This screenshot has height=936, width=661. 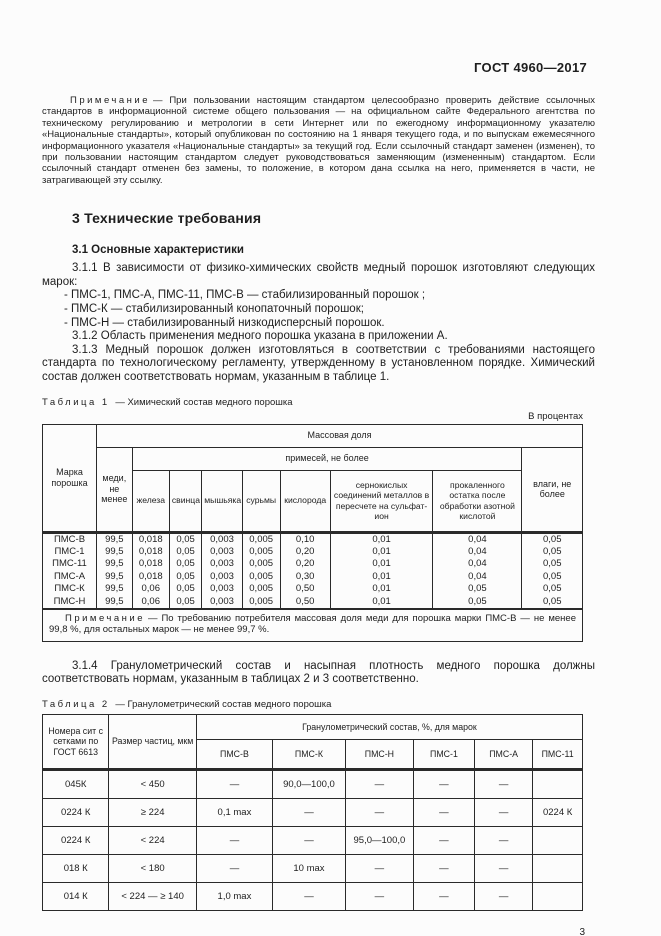 I want to click on cell: ПМС-1, so click(x=69, y=552).